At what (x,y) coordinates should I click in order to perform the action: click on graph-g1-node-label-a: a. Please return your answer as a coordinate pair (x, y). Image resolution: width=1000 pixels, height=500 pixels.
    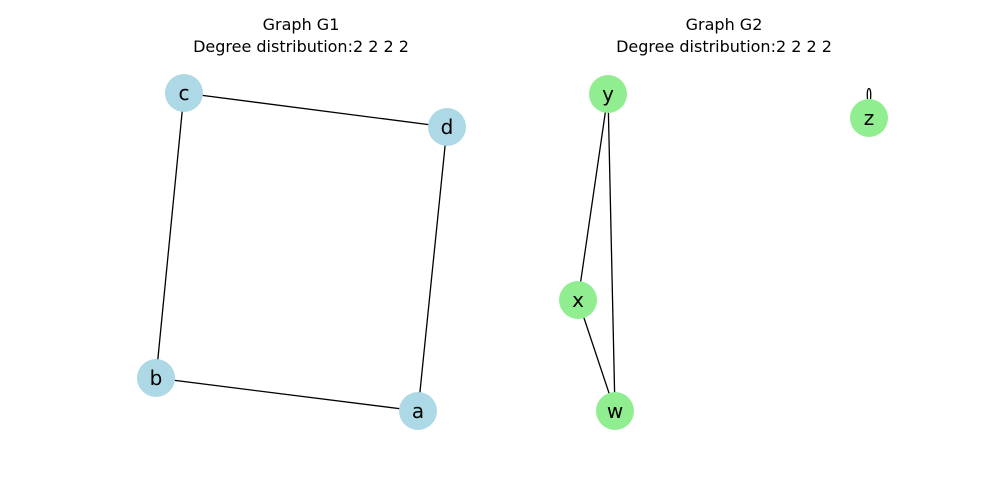
    Looking at the image, I should click on (418, 411).